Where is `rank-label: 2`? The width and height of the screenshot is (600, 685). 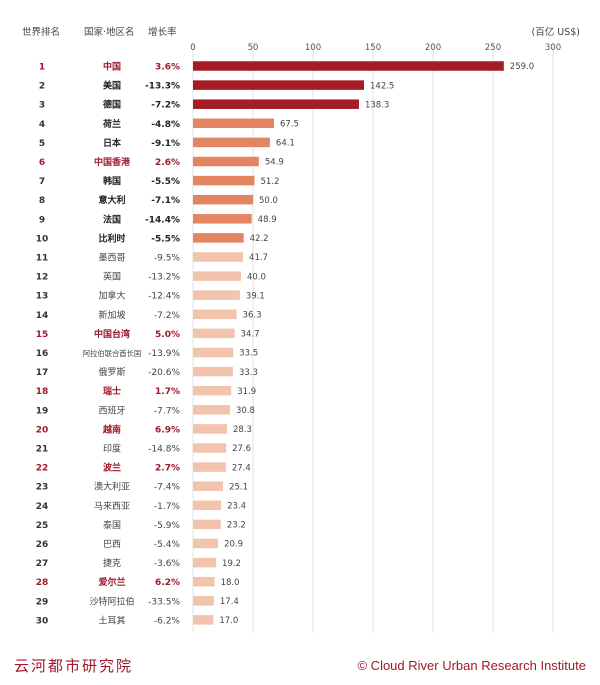
rank-label: 2 is located at coordinates (42, 87).